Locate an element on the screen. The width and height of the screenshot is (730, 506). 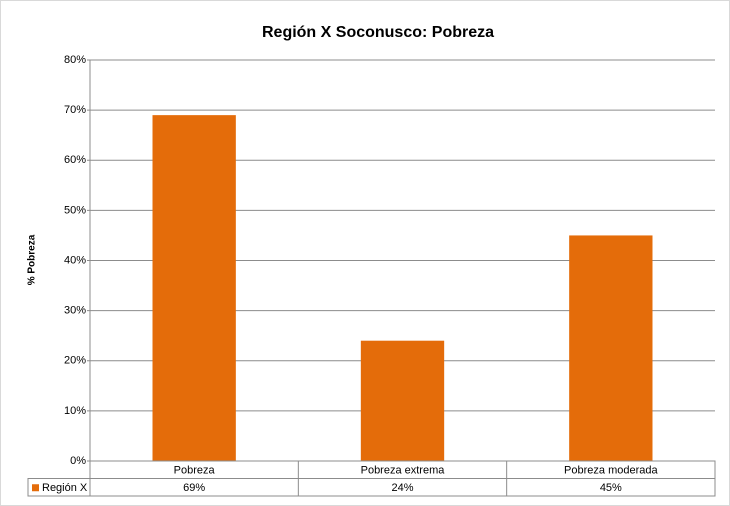
data-label: 24% is located at coordinates (402, 488).